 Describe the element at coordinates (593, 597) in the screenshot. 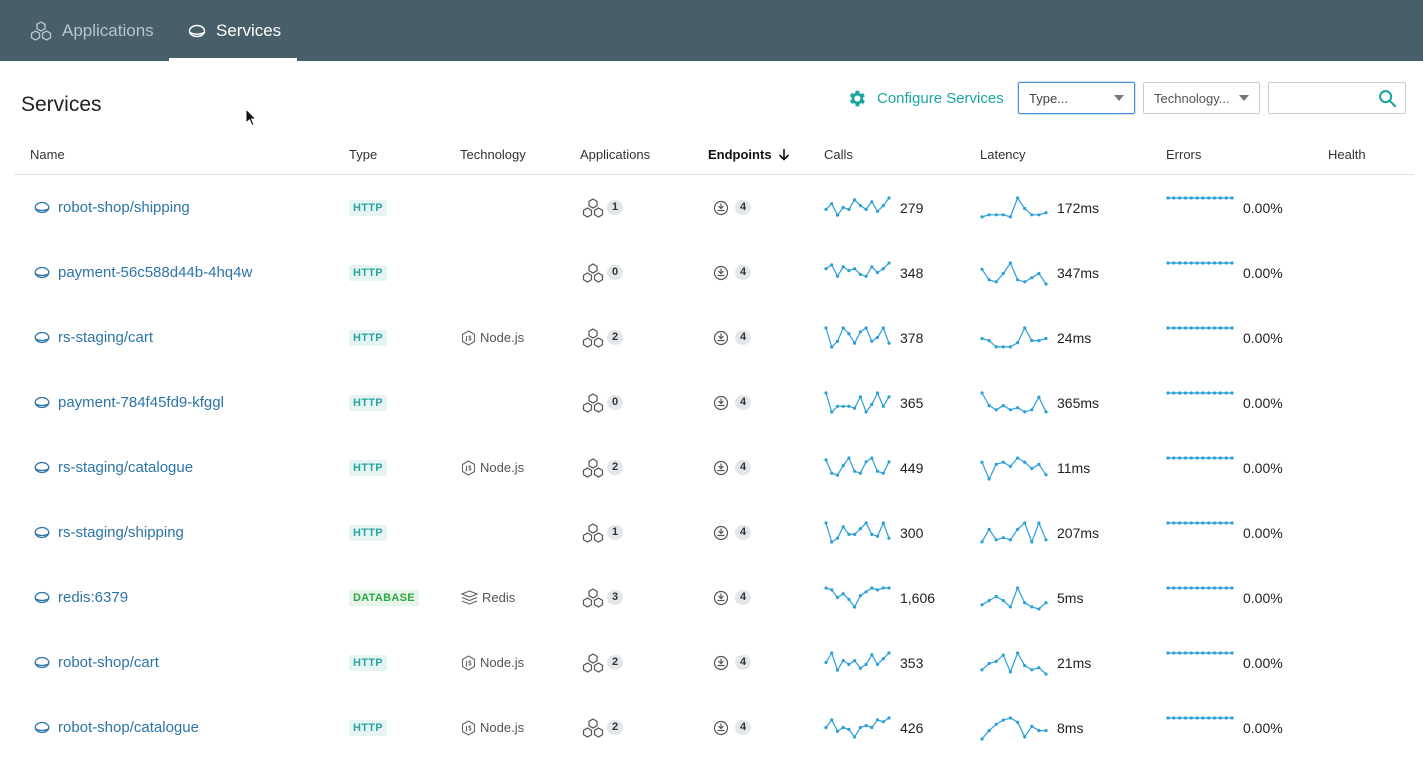

I see `applications-icon` at that location.